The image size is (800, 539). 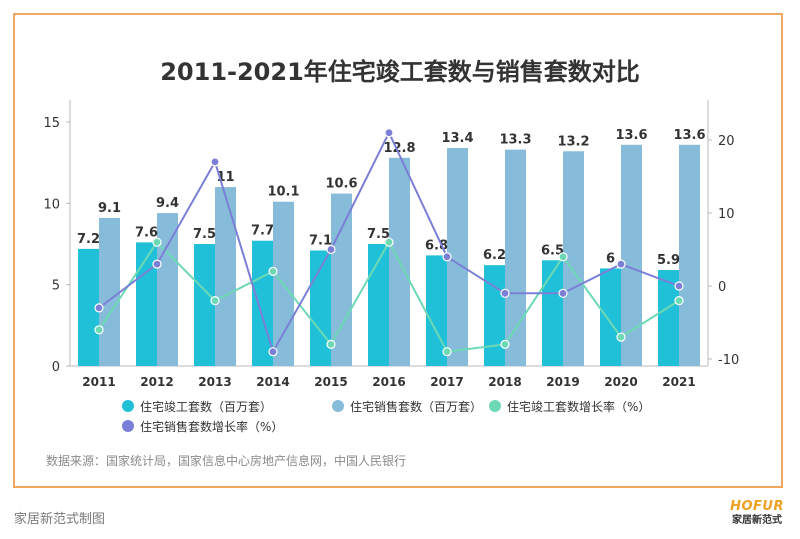 What do you see at coordinates (457, 138) in the screenshot?
I see `bar-value-label-sold: 13.4` at bounding box center [457, 138].